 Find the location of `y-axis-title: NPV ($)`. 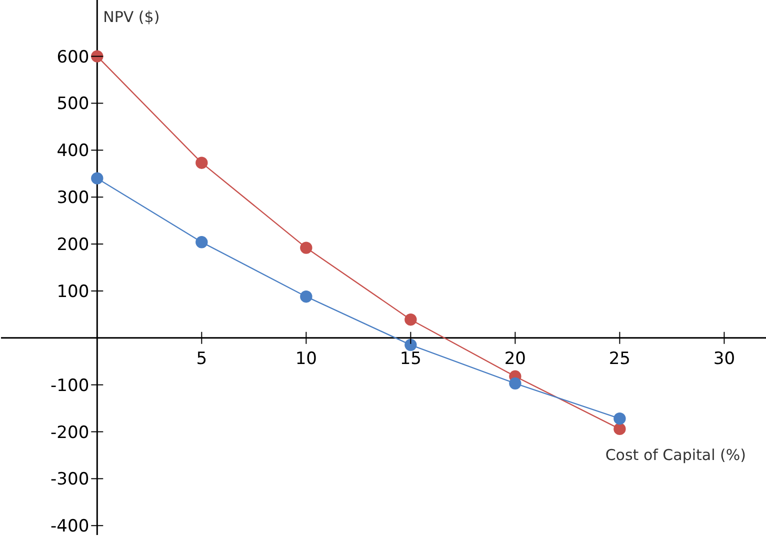

y-axis-title: NPV ($) is located at coordinates (131, 17).